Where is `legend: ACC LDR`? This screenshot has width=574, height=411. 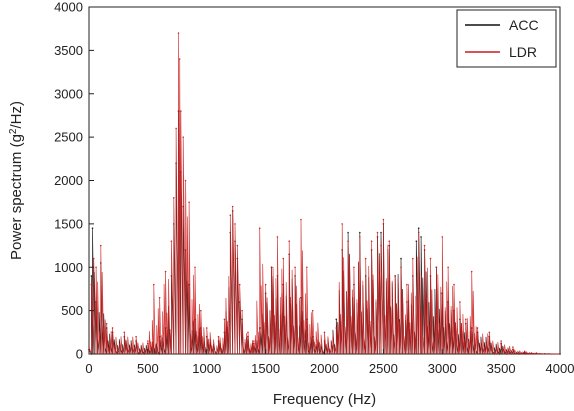
legend: ACC LDR is located at coordinates (506, 38).